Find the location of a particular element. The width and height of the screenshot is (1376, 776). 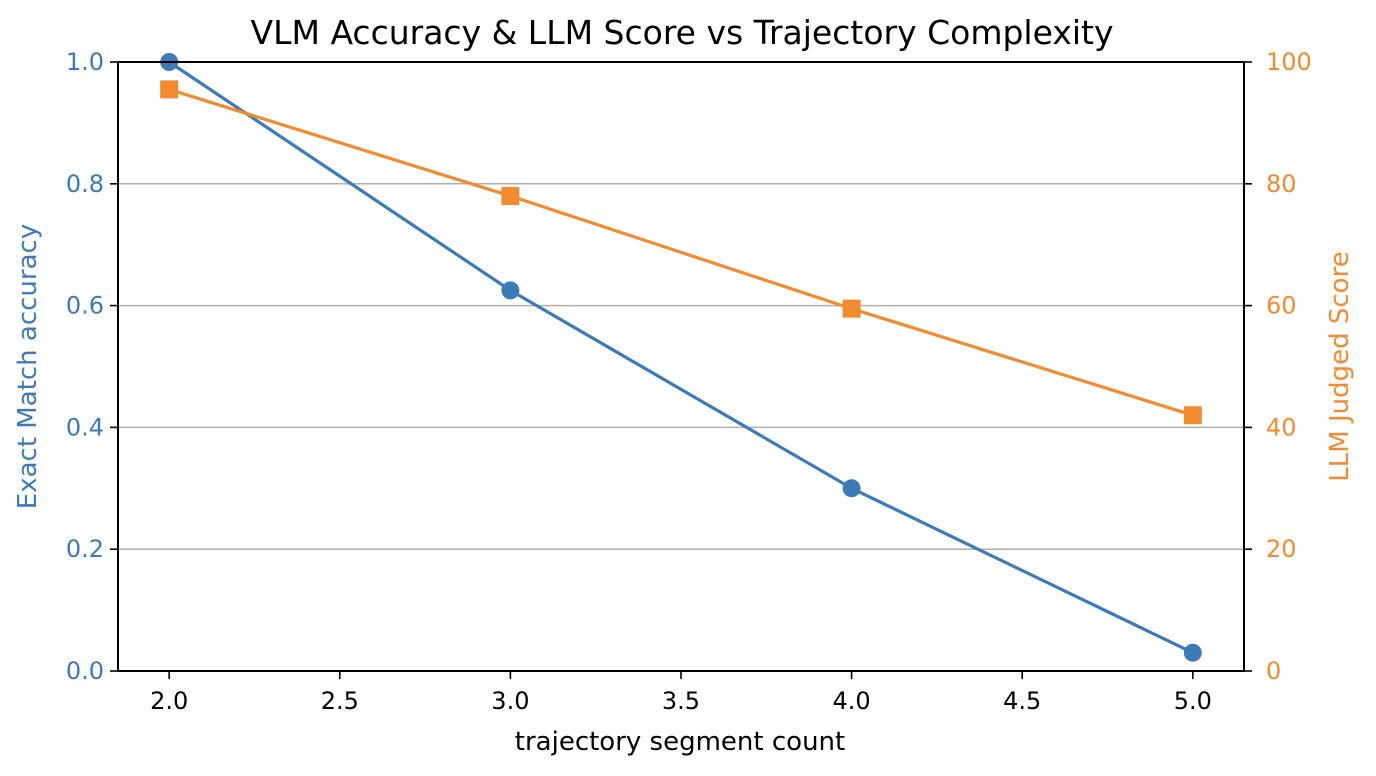

y-left-tick-label: 0.0 is located at coordinates (85, 671).